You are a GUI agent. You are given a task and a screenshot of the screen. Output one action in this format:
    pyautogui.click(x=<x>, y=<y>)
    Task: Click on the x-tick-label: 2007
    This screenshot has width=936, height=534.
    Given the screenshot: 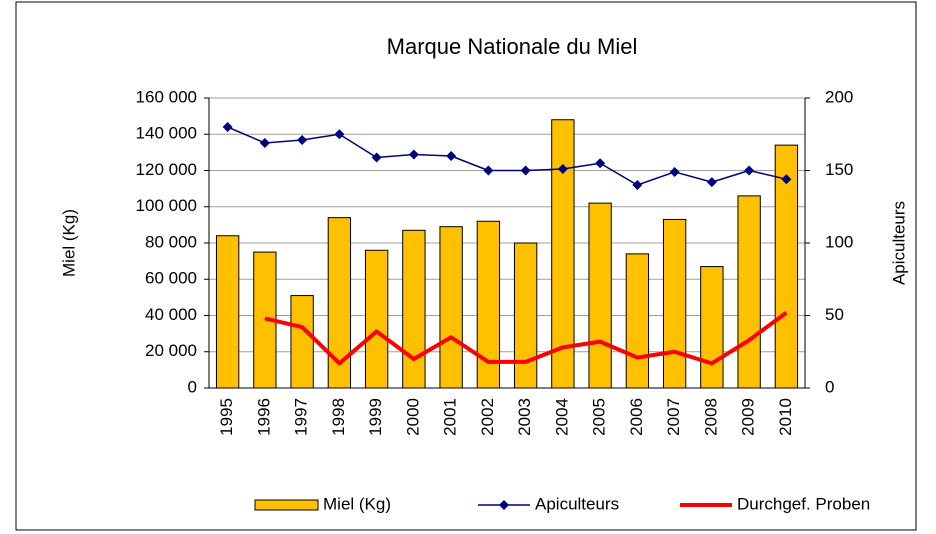 What is the action you would take?
    pyautogui.click(x=673, y=417)
    